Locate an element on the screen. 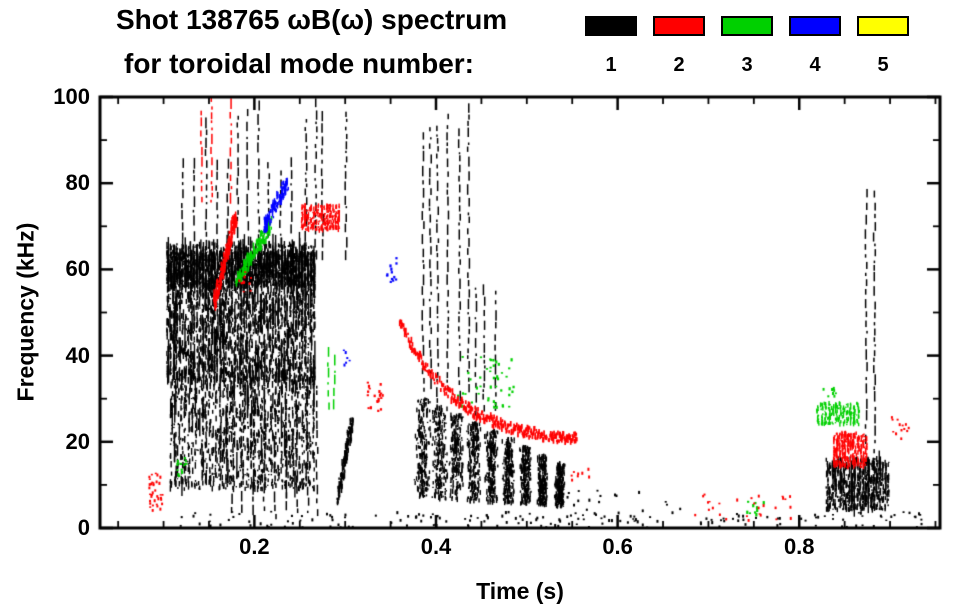 This screenshot has width=963, height=615. x-tick-label: 0.2 is located at coordinates (254, 546).